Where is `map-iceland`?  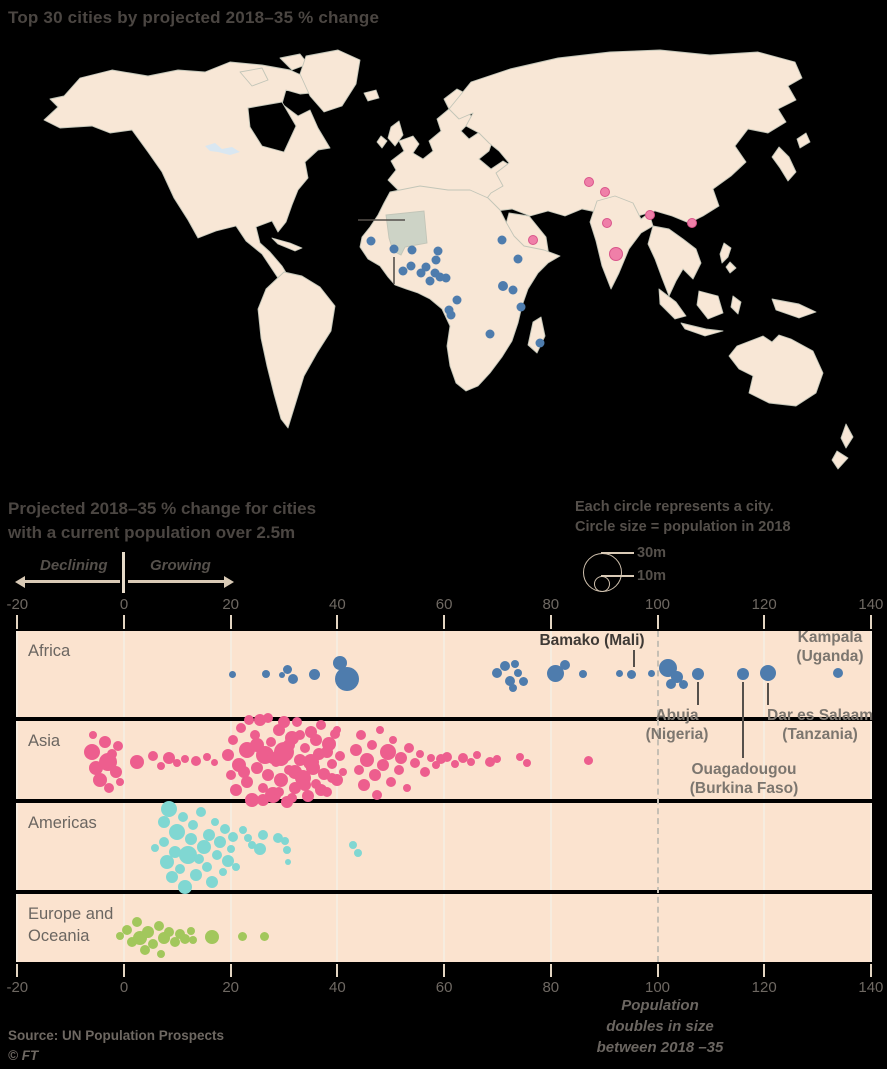
map-iceland is located at coordinates (371, 95).